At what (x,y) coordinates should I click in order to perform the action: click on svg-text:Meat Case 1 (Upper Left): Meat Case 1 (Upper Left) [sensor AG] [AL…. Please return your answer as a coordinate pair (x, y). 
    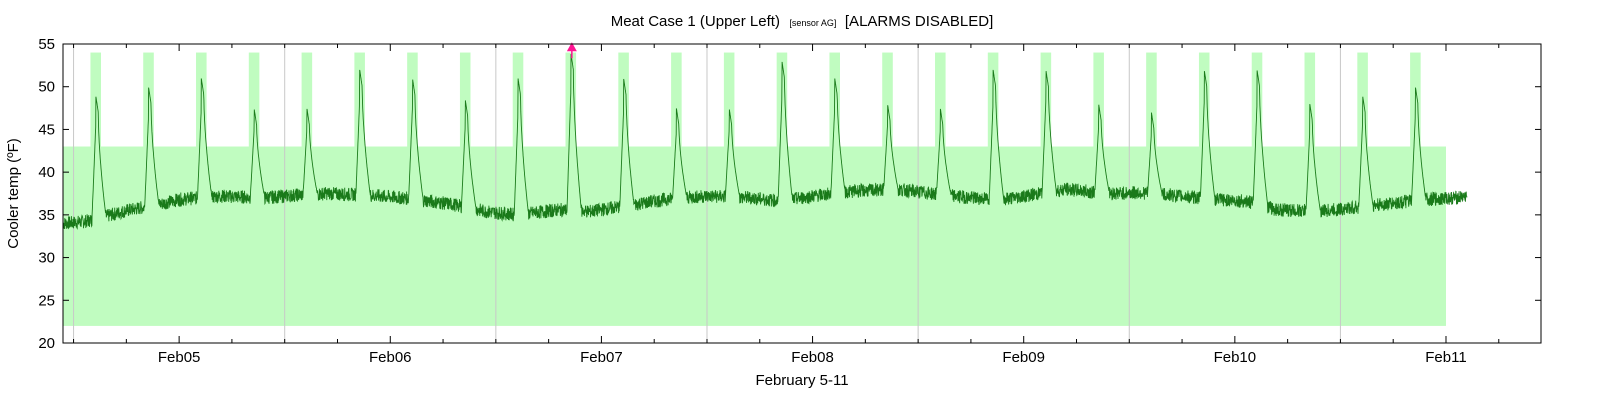
    Looking at the image, I should click on (802, 21).